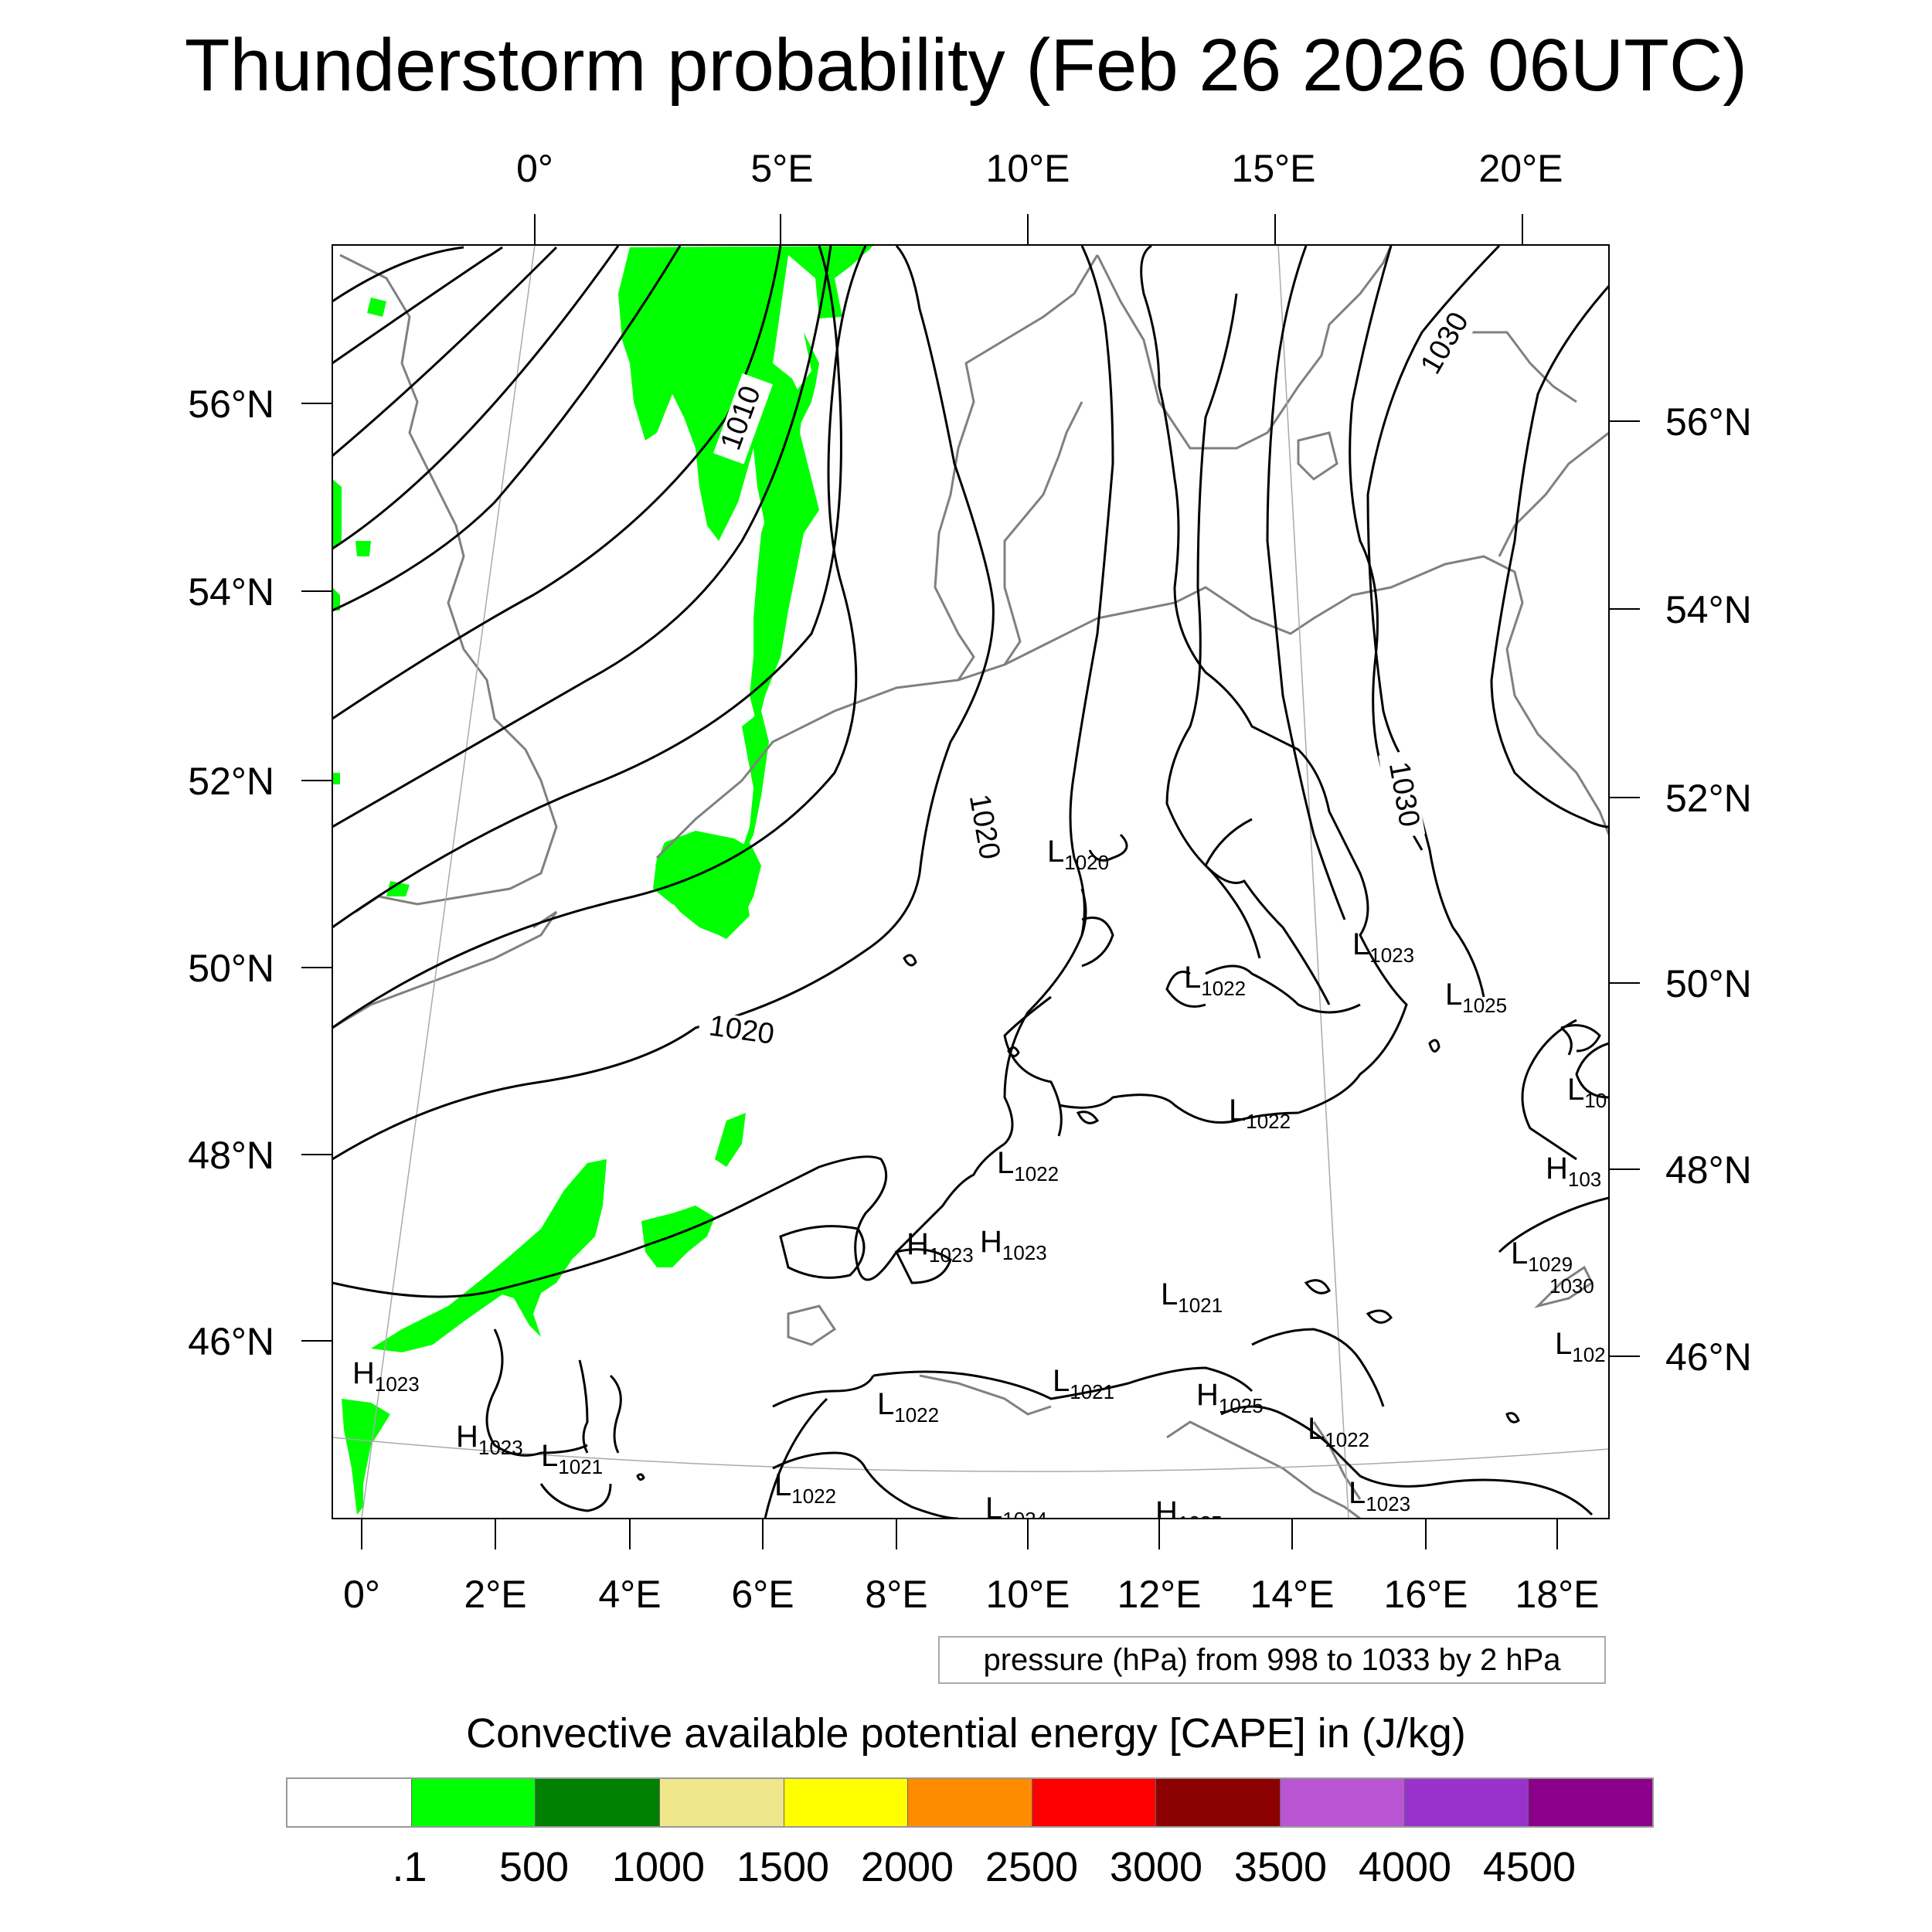  I want to click on pressure-center: L10, so click(1587, 1092).